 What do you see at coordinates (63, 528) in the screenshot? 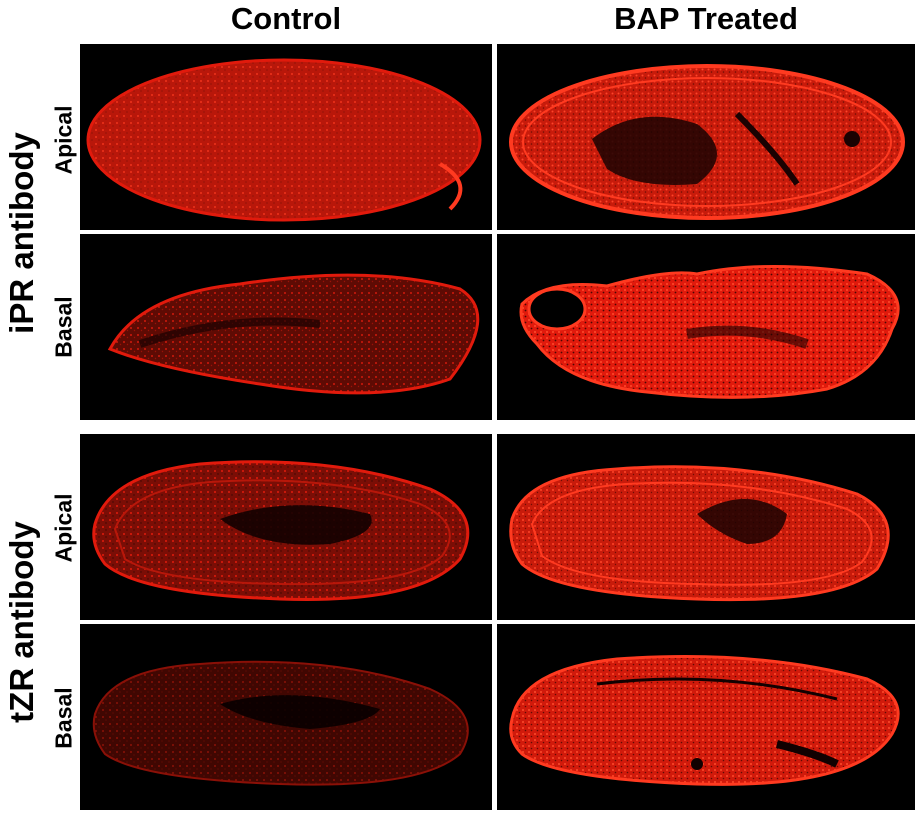
I see `row-label-tzr-apical: Apical` at bounding box center [63, 528].